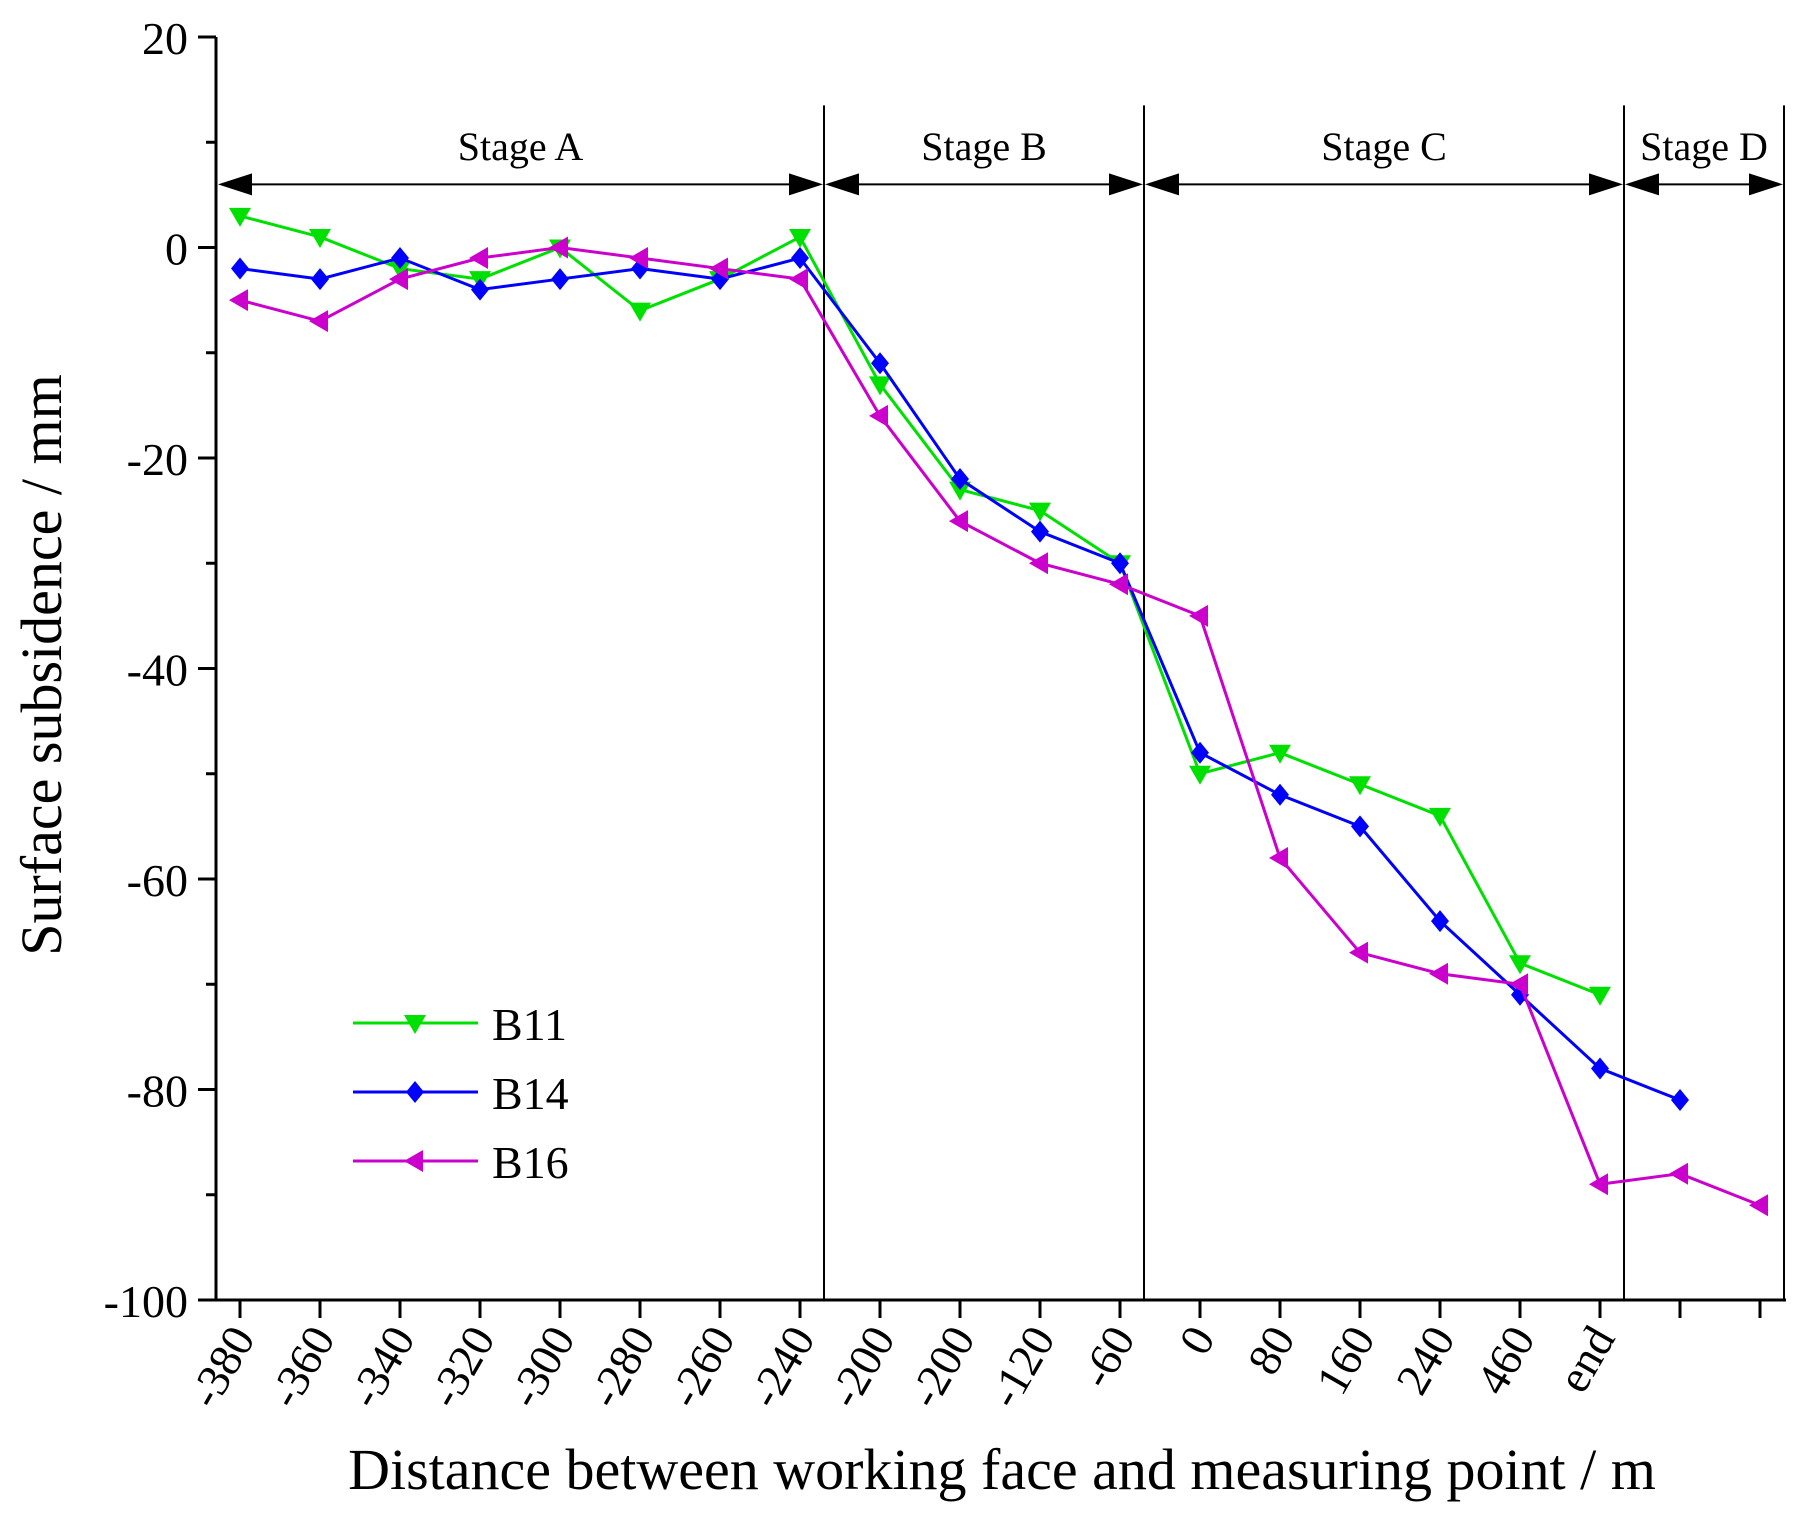 Image resolution: width=1802 pixels, height=1519 pixels. What do you see at coordinates (529, 1024) in the screenshot?
I see `legend-label: B11` at bounding box center [529, 1024].